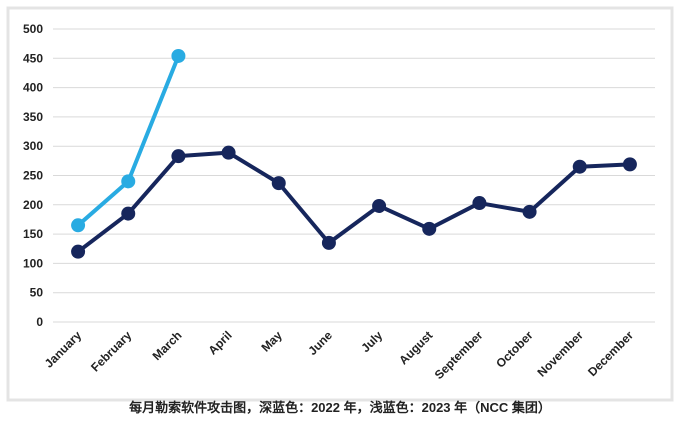 The width and height of the screenshot is (680, 423). I want to click on y-tick-label: 450, so click(33, 58).